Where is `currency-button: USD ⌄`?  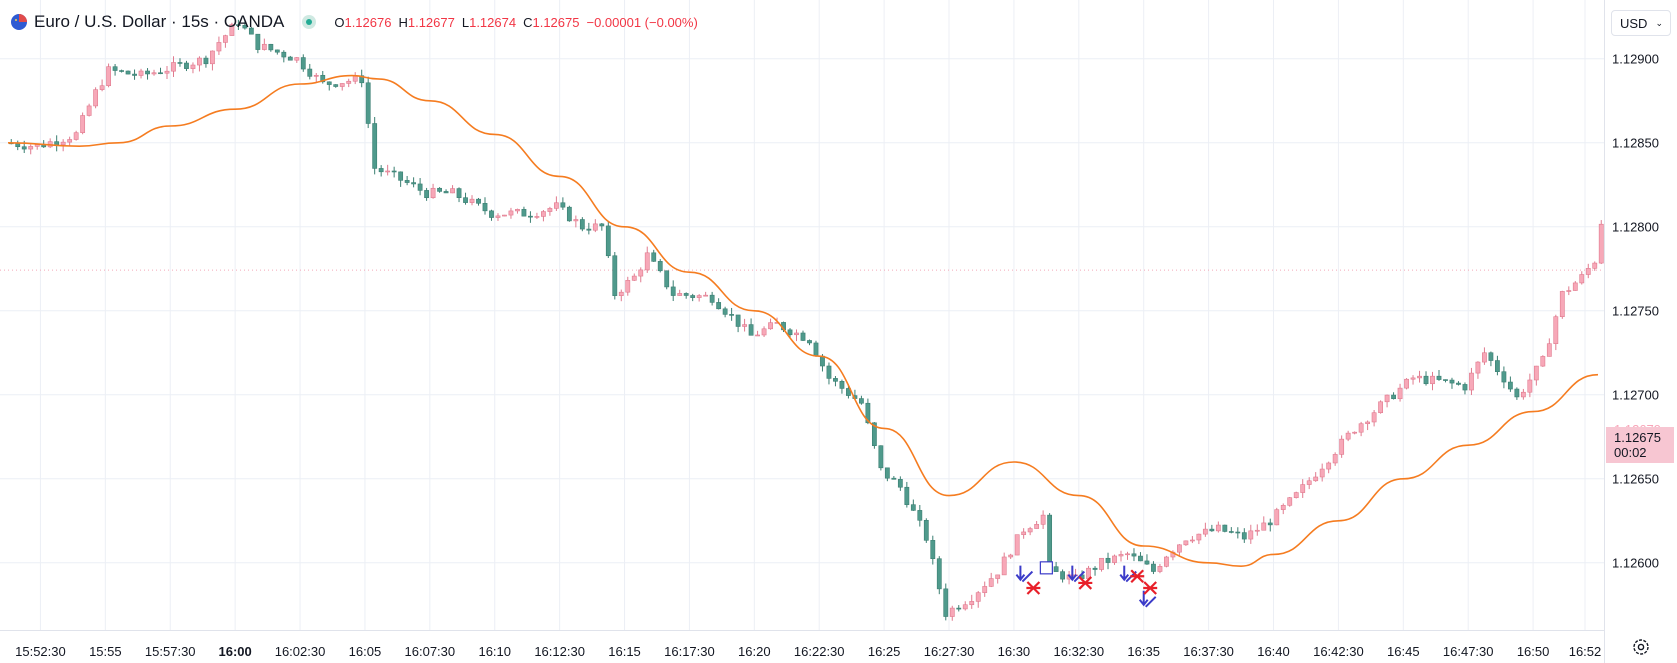
currency-button: USD ⌄ is located at coordinates (1641, 23).